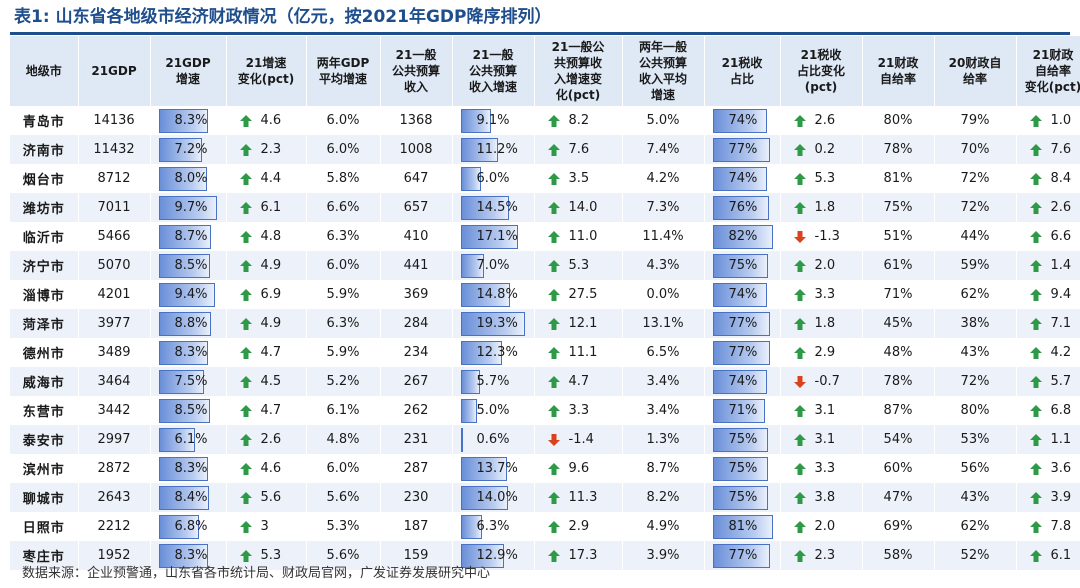  I want to click on revenue-value: 647, so click(416, 178).